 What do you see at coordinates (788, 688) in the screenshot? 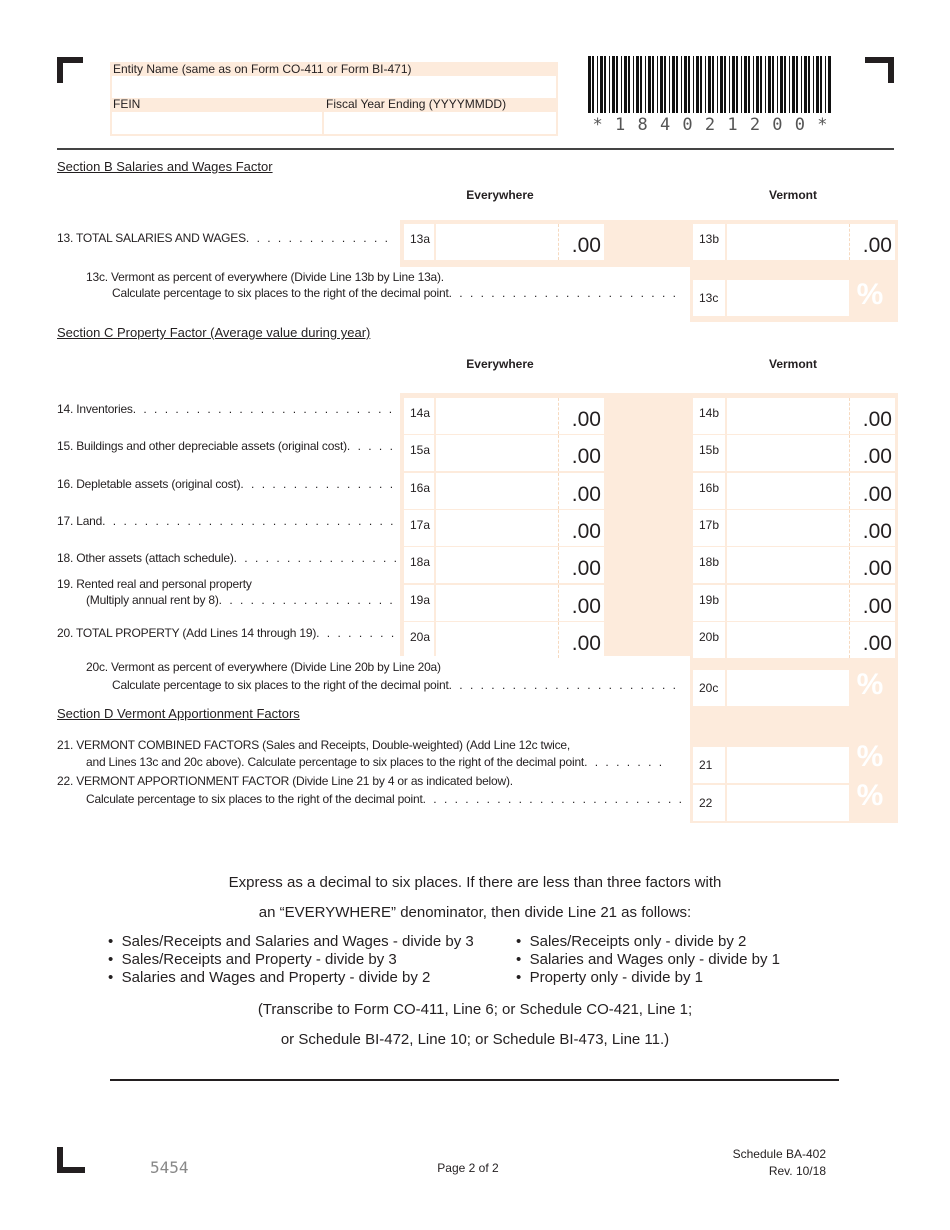
I see `line20c-field` at bounding box center [788, 688].